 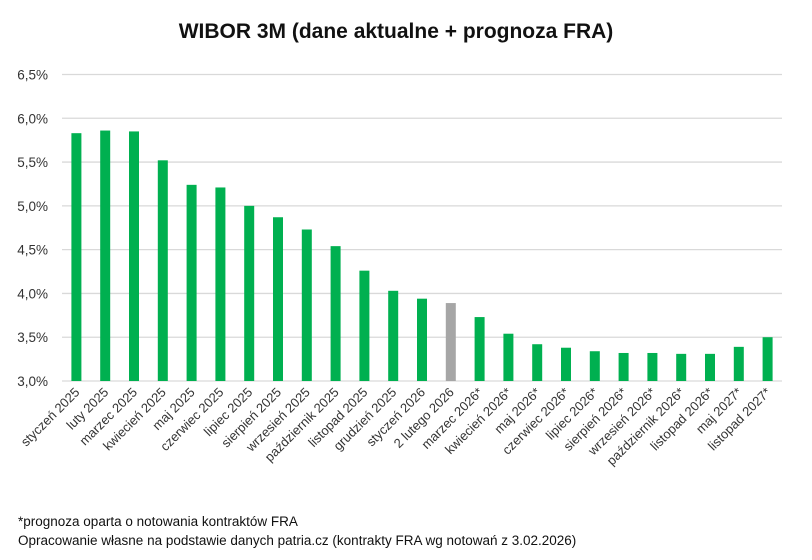 I want to click on y-tick-label: 4,0%, so click(x=32, y=293).